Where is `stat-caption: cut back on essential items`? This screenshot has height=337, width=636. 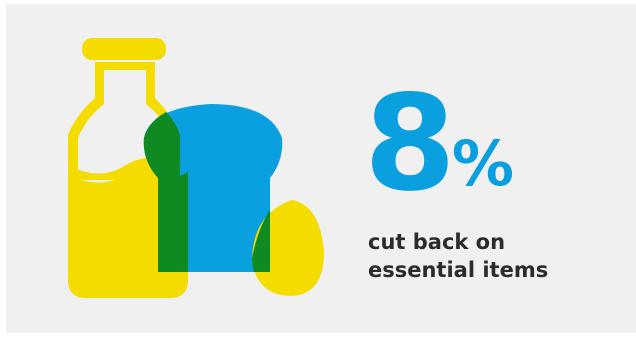
stat-caption: cut back on essential items is located at coordinates (488, 256).